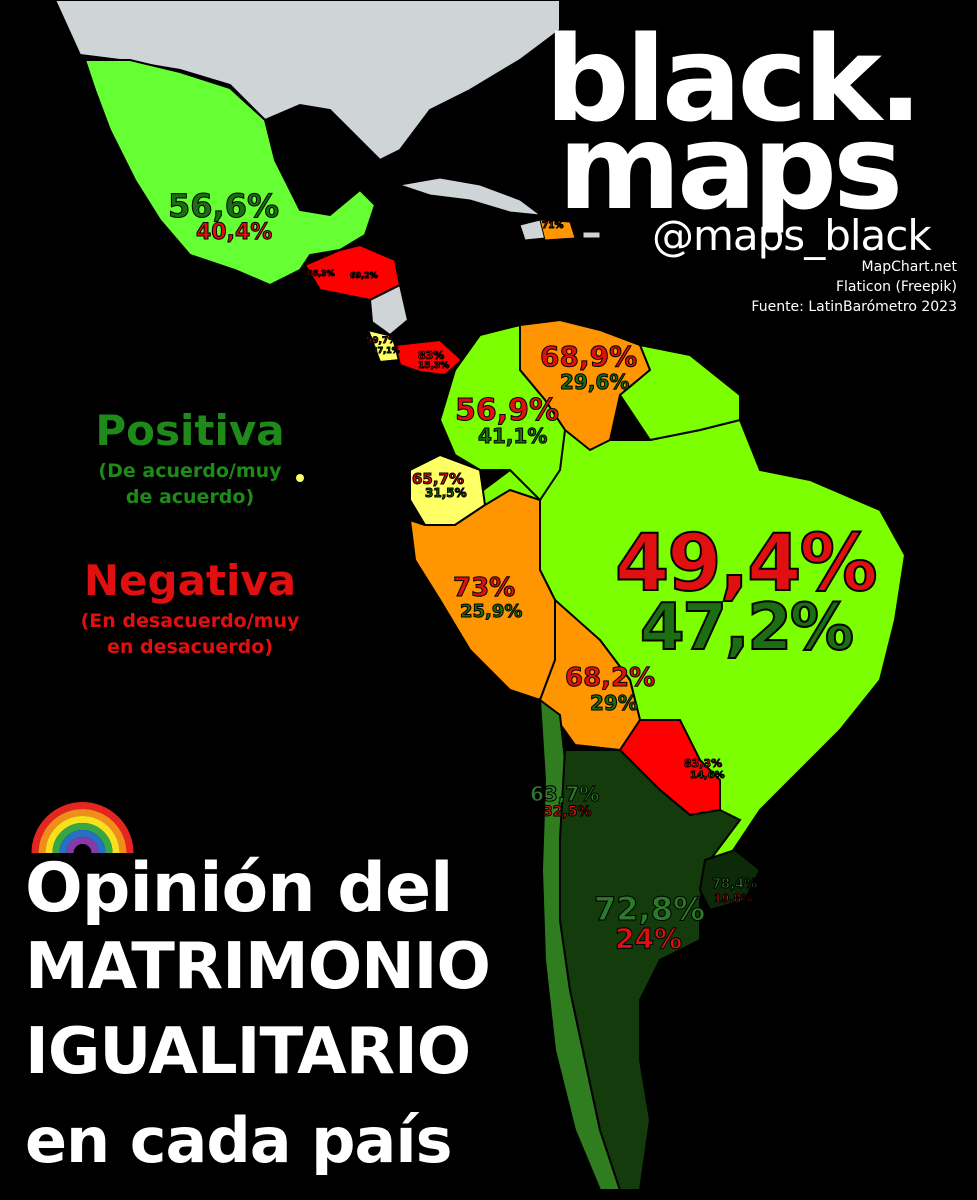 The height and width of the screenshot is (1200, 977). Describe the element at coordinates (484, 588) in the screenshot. I see `peru-negative: 73%` at that location.